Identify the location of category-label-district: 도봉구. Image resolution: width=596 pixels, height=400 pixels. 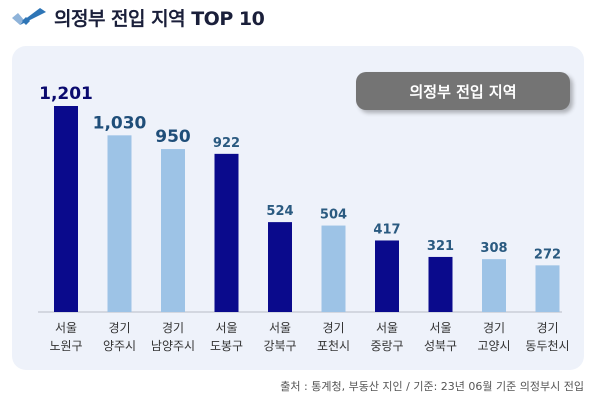
(226, 346).